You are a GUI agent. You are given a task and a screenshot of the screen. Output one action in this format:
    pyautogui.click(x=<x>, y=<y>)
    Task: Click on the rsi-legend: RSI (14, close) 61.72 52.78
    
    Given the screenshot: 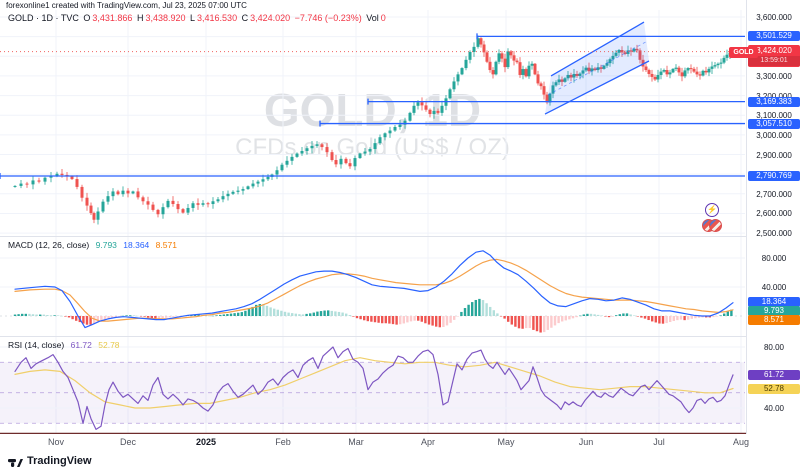 What is the action you would take?
    pyautogui.click(x=64, y=345)
    